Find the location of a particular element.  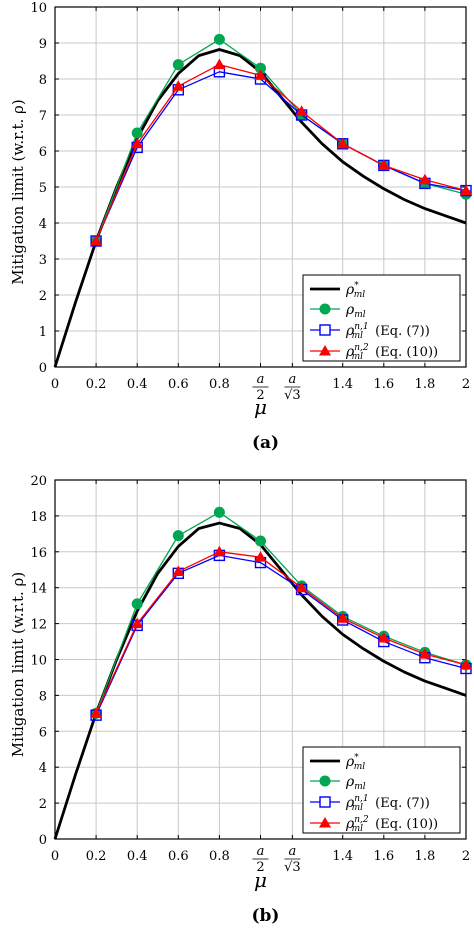

x-tick-label: 1.8 is located at coordinates (425, 384).